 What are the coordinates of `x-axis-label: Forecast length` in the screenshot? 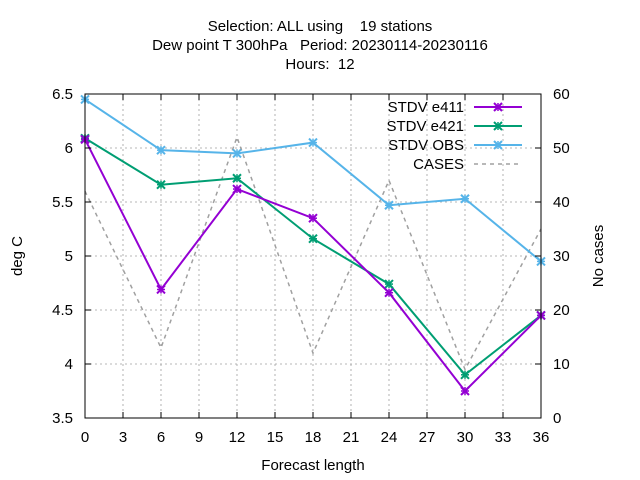 It's located at (312, 465).